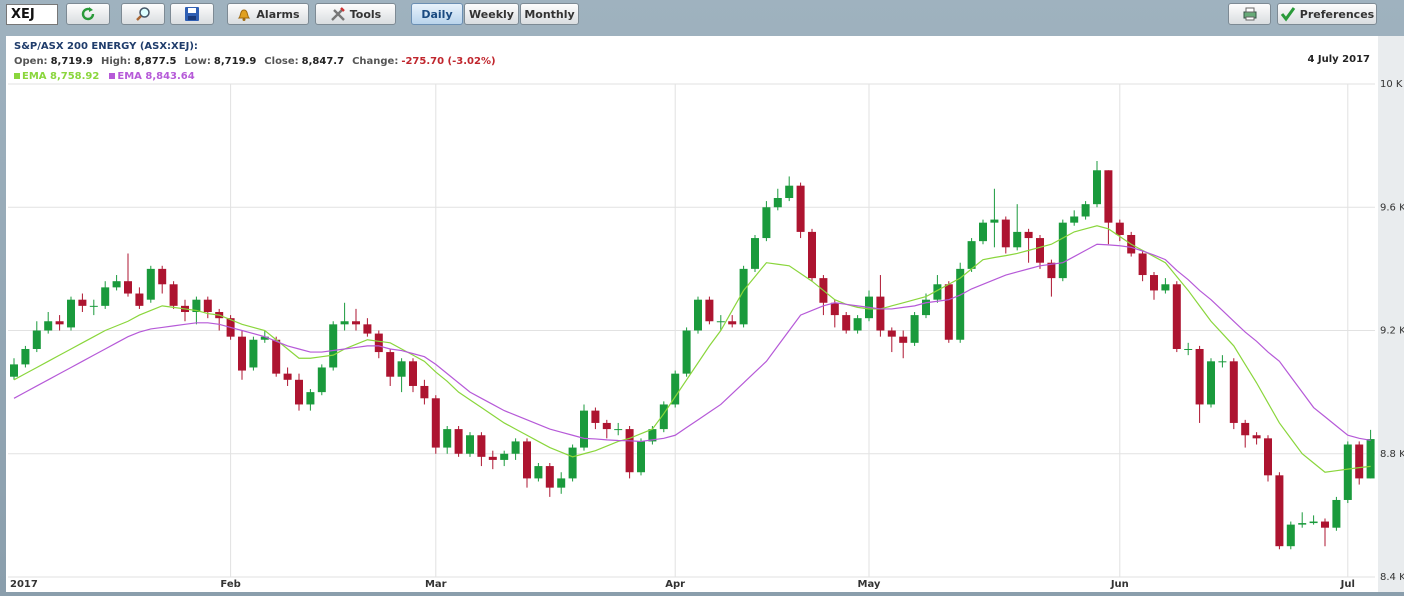 The image size is (1404, 596). I want to click on print-button, so click(1249, 14).